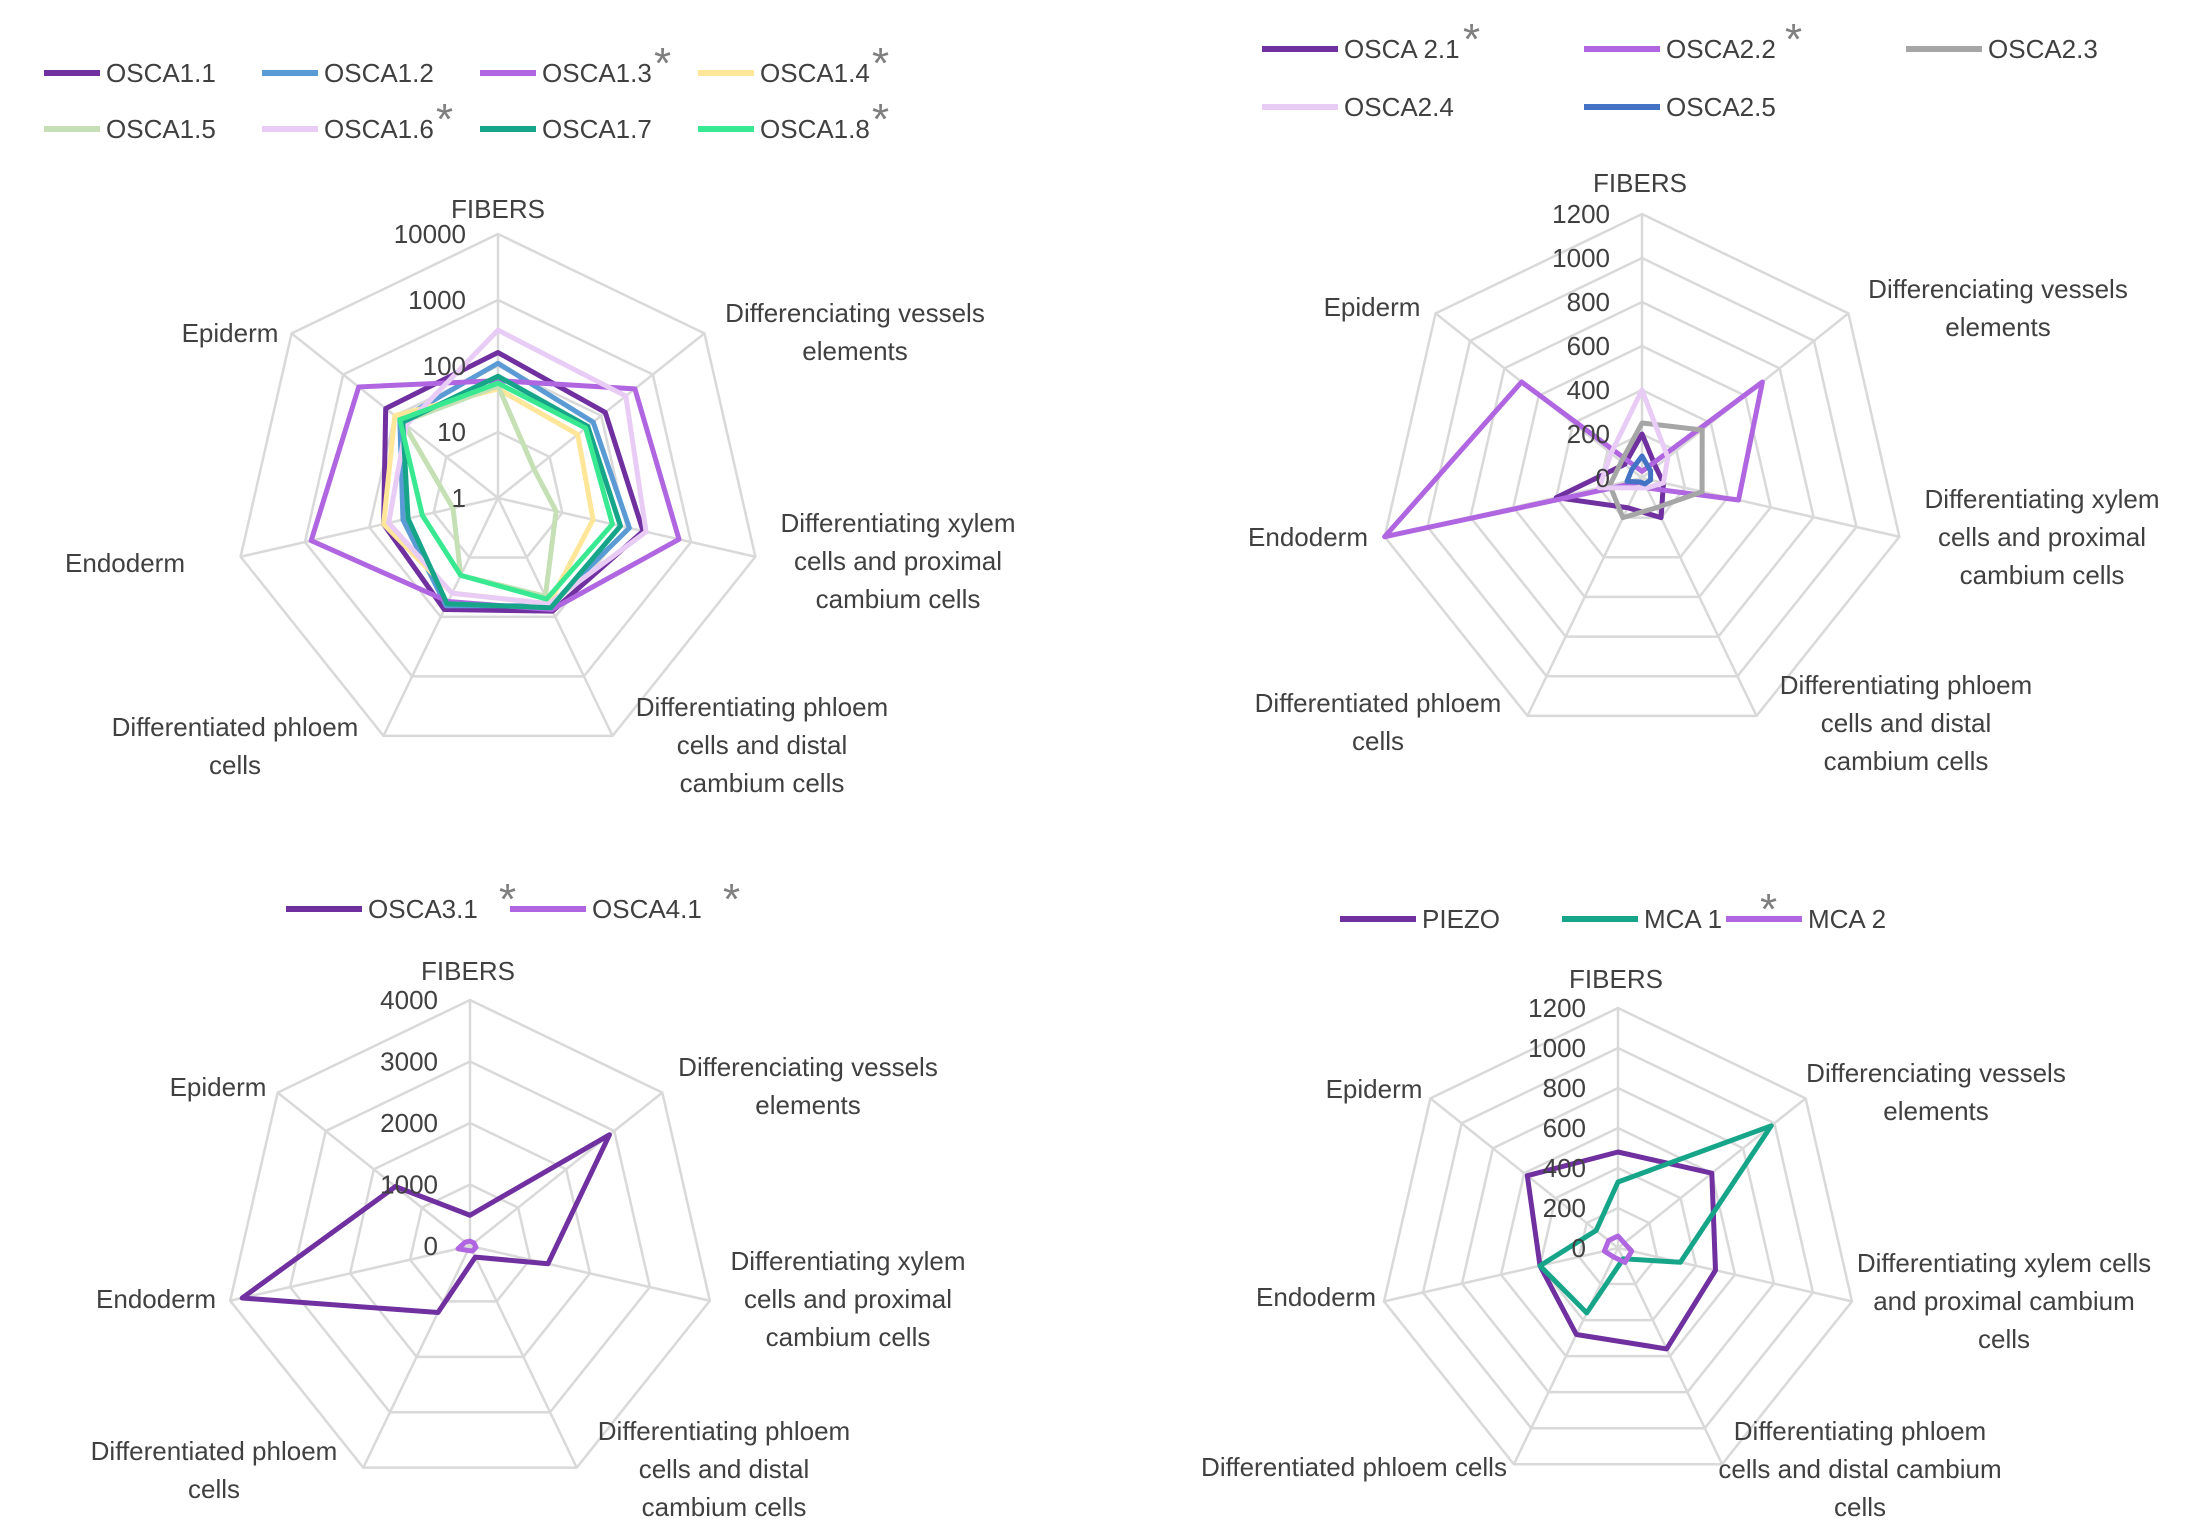 This screenshot has width=2192, height=1532. I want to click on legend-entry: OSCA1.5, so click(130, 129).